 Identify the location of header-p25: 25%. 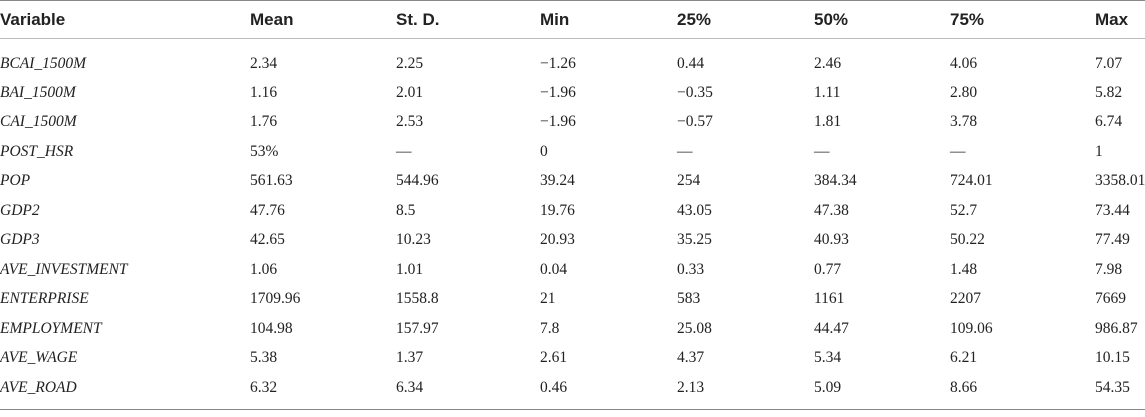
(745, 19).